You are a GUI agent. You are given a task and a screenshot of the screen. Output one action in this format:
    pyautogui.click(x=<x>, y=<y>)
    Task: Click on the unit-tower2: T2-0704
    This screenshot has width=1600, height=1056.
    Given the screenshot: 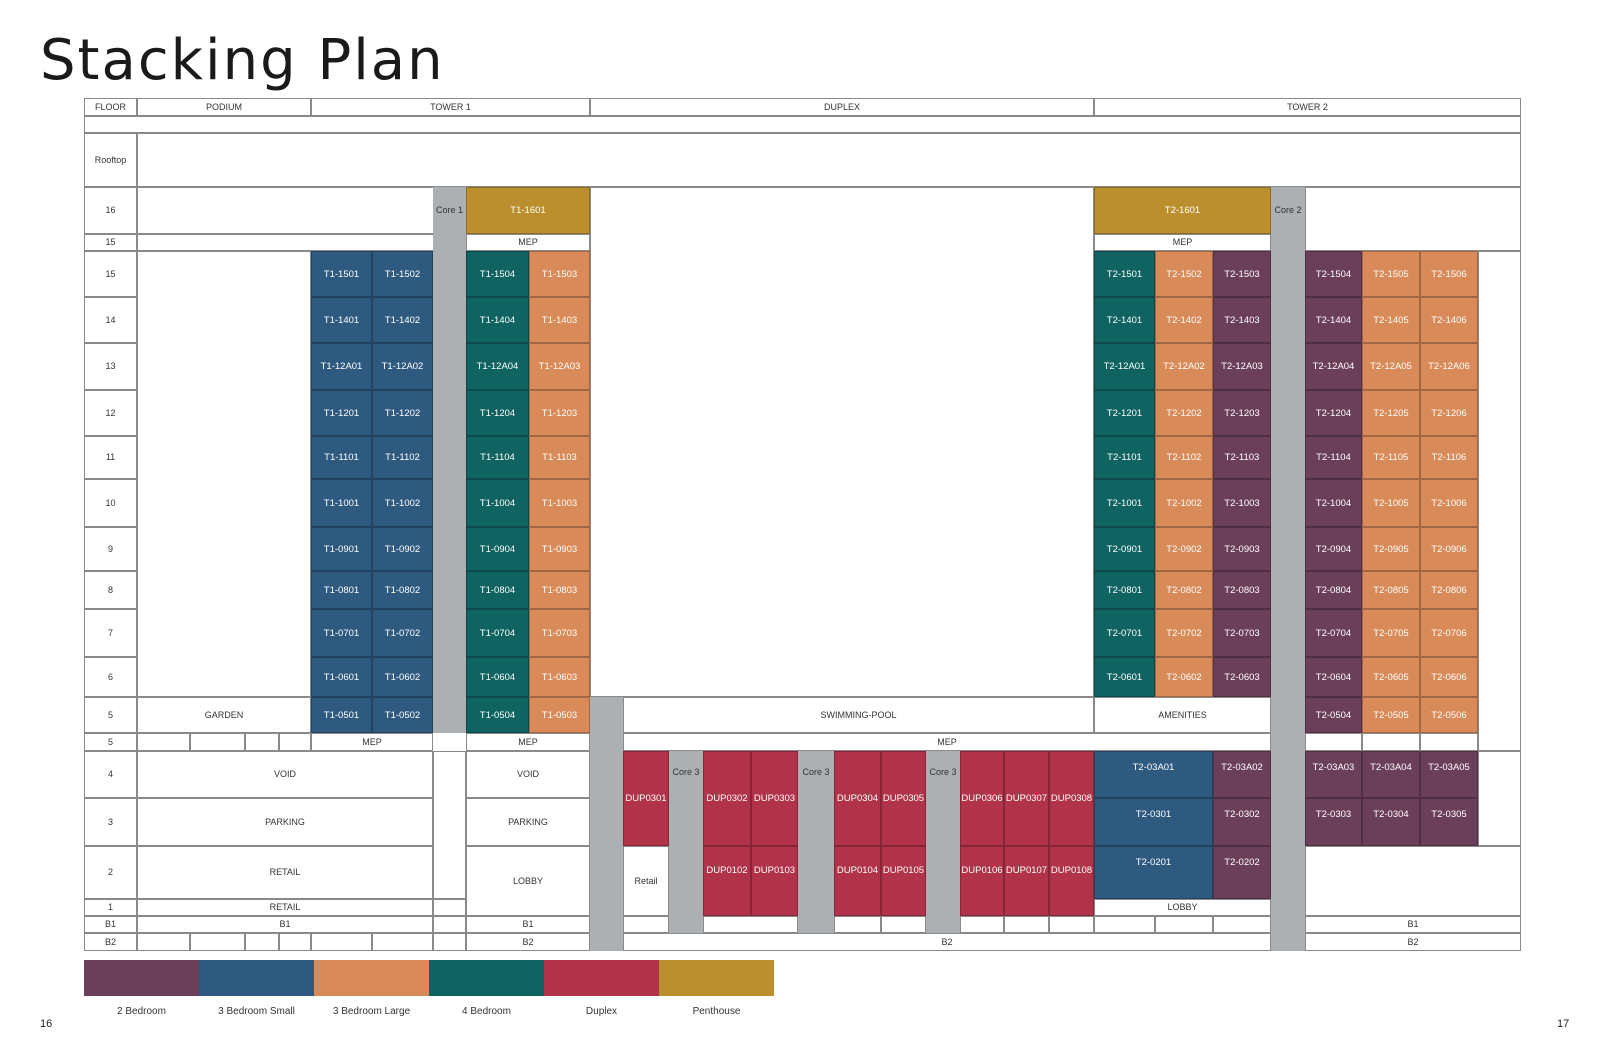 What is the action you would take?
    pyautogui.click(x=1333, y=633)
    